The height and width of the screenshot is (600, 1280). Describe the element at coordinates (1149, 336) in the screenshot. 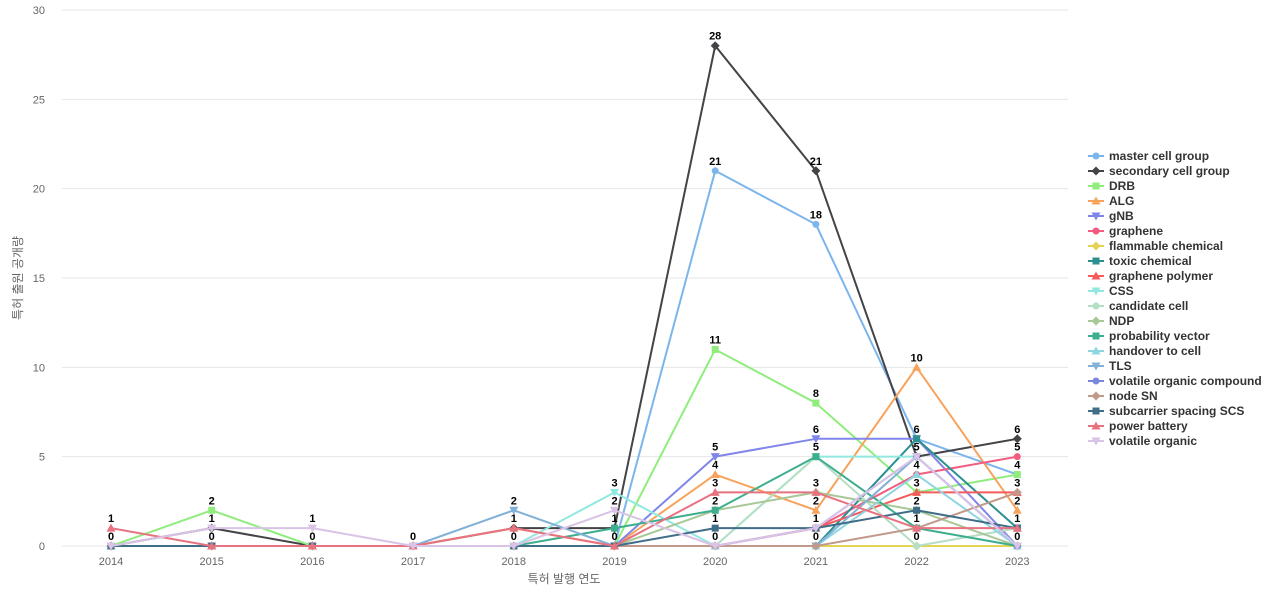

I see `legend-item: probability vector` at that location.